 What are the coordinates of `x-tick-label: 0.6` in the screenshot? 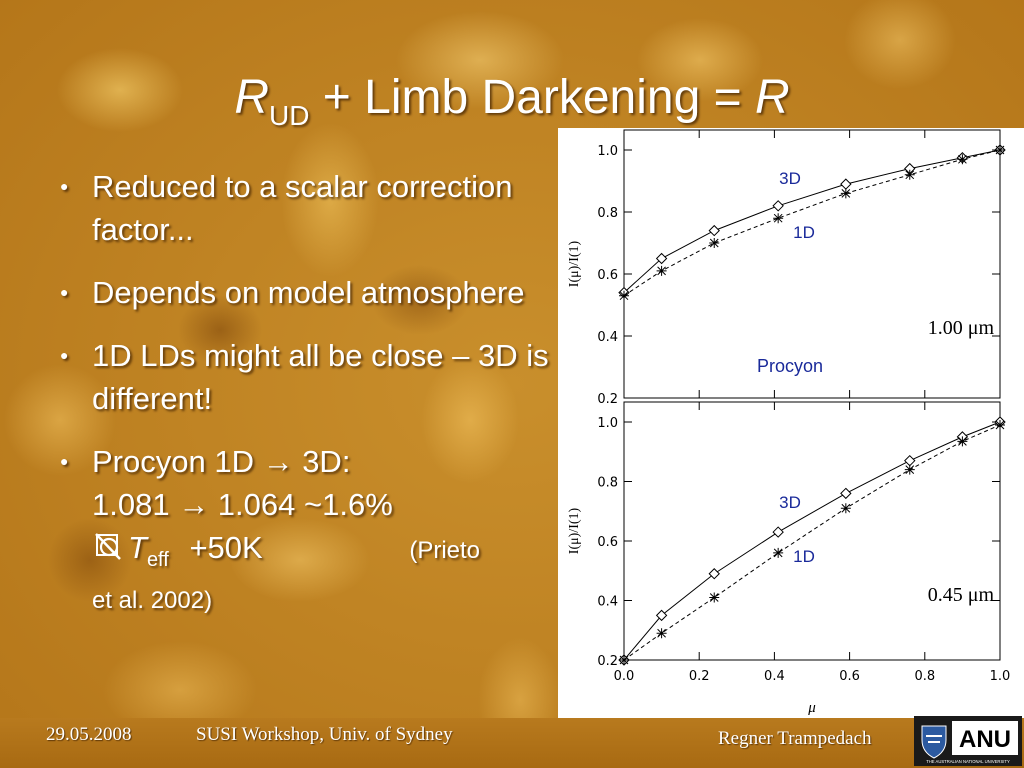 It's located at (849, 676).